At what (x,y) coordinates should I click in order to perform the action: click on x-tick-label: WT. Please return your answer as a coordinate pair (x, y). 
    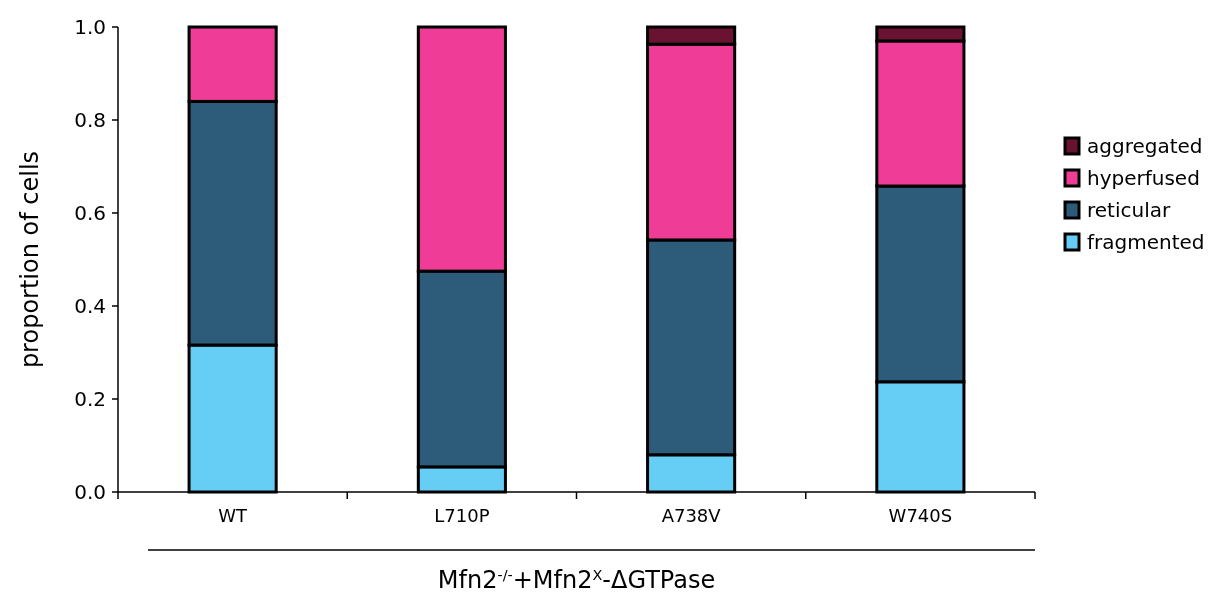
    Looking at the image, I should click on (233, 515).